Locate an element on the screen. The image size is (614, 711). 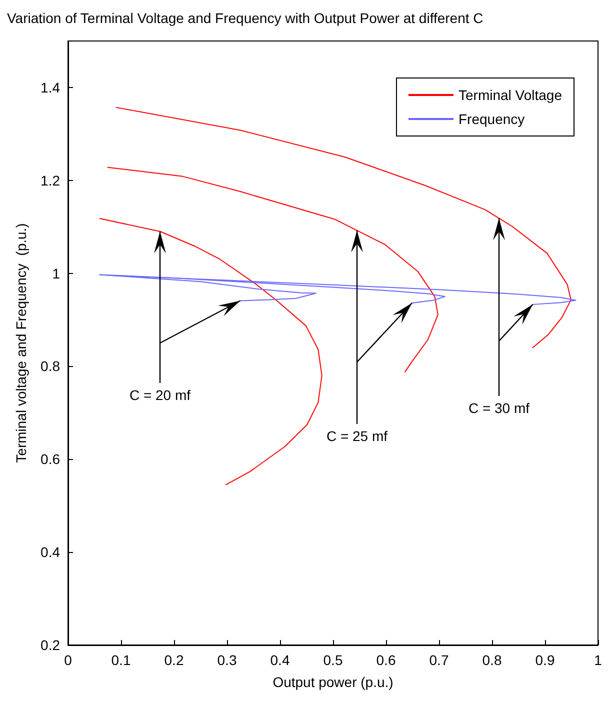
x-tick-label: 0.3 is located at coordinates (227, 660).